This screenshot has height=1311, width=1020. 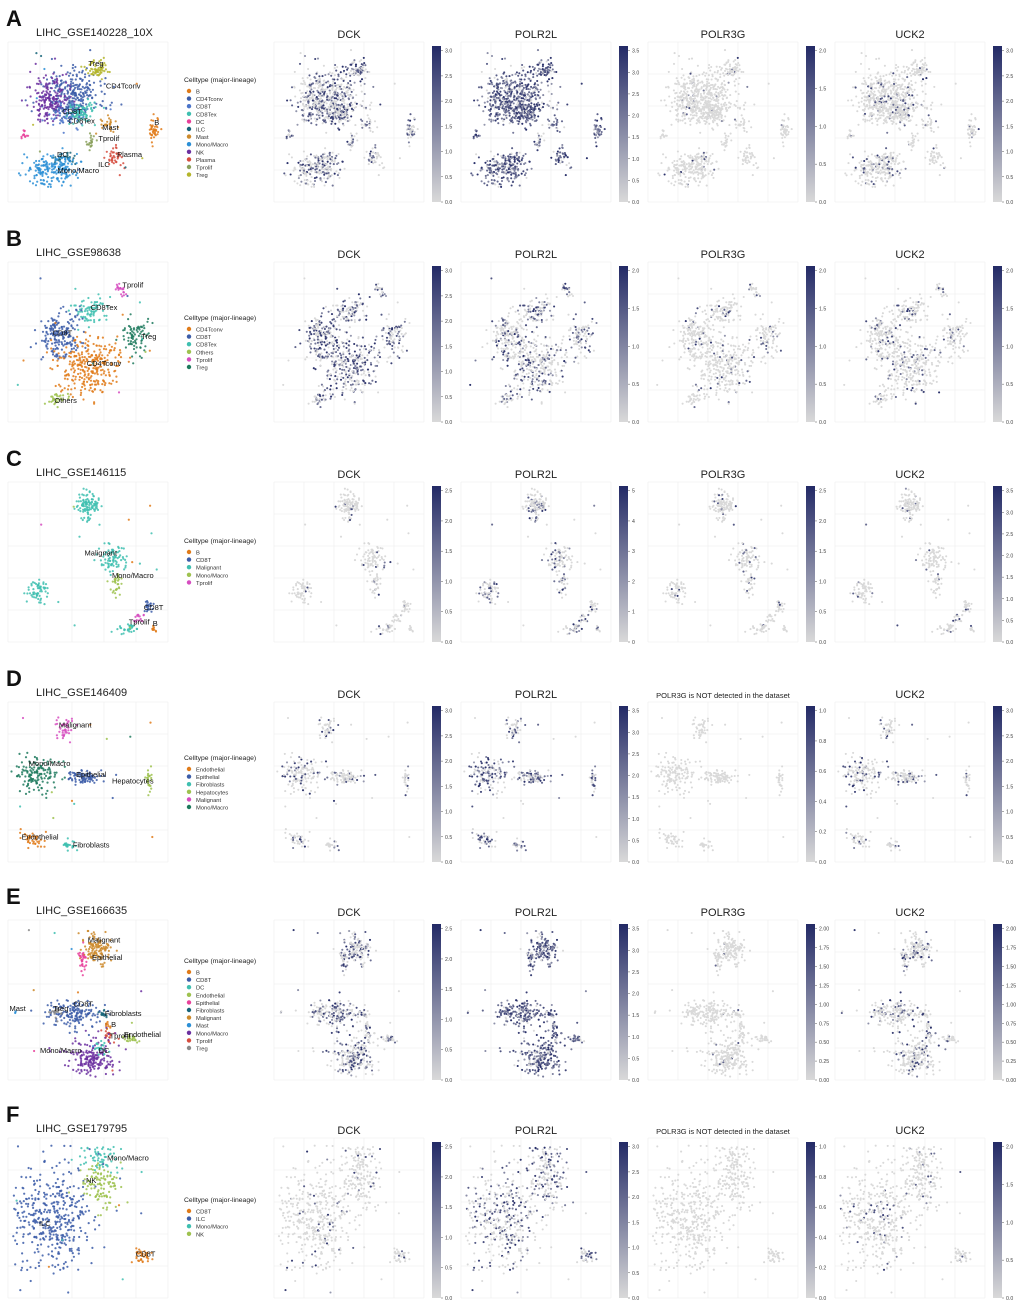 I want to click on colorbar-tick-label: 1.0, so click(x=635, y=160).